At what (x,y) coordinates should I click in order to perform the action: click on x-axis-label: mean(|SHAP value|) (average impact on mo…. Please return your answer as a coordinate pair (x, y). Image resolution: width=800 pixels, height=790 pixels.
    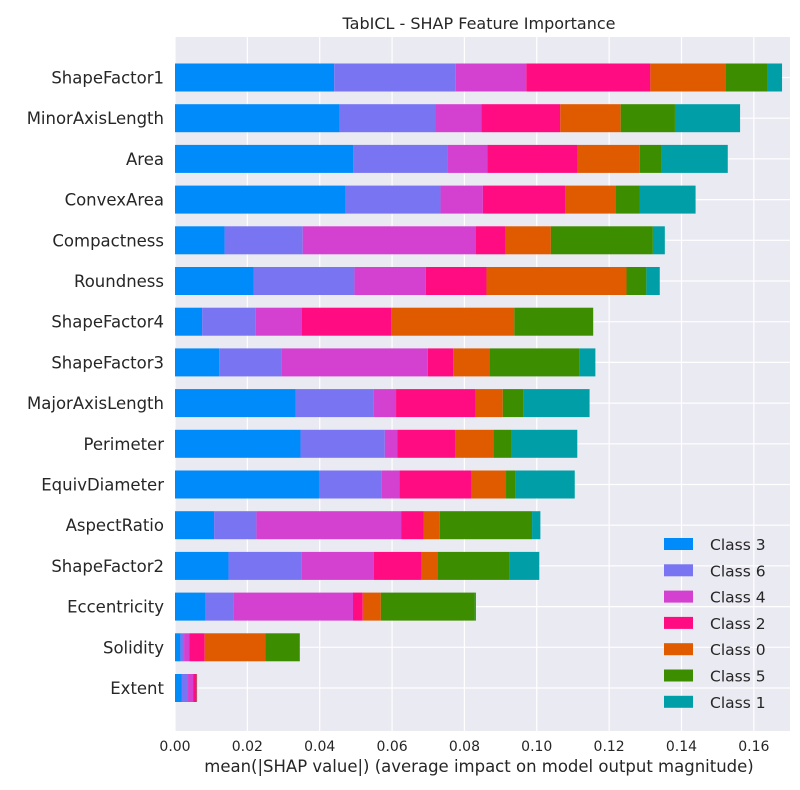
    Looking at the image, I should click on (479, 766).